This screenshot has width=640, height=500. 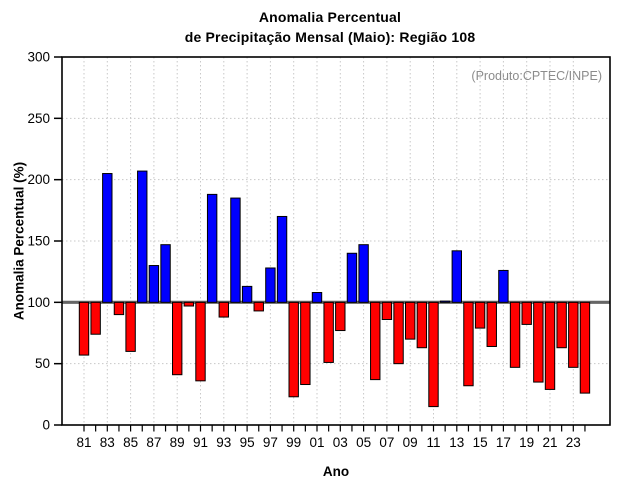 What do you see at coordinates (165, 273) in the screenshot?
I see `bar-1988` at bounding box center [165, 273].